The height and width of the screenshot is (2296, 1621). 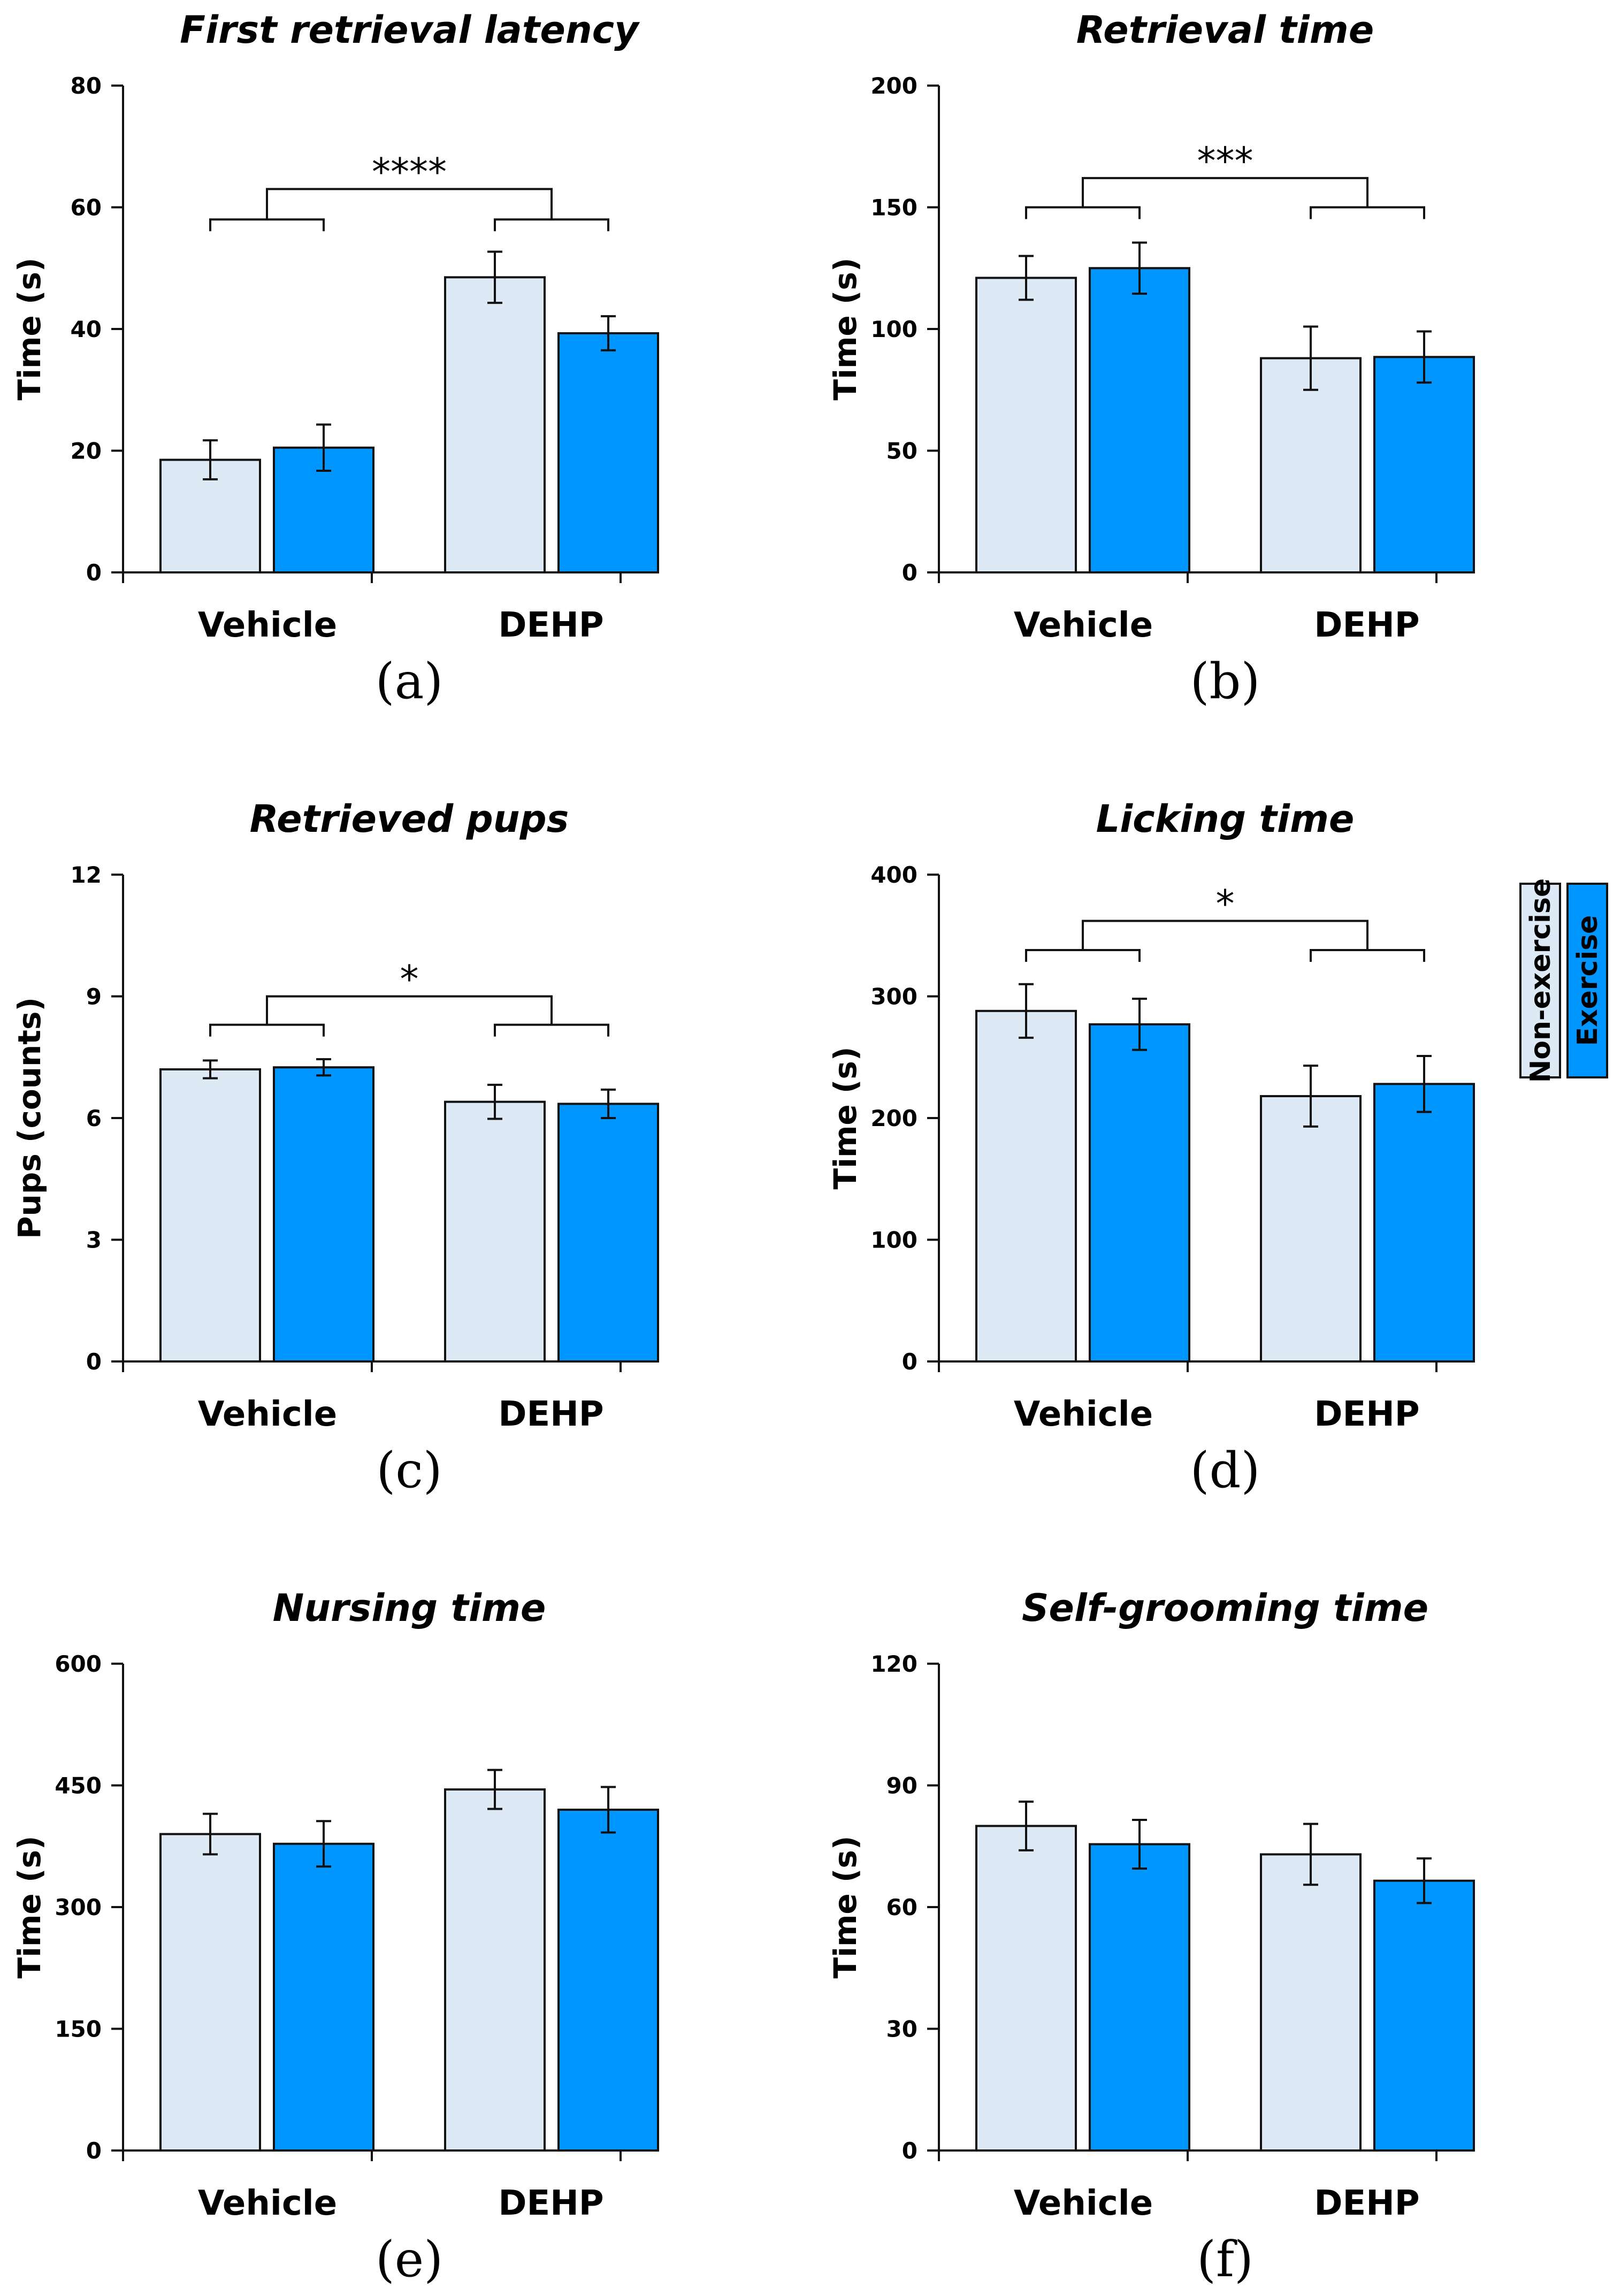 I want to click on y-tick-label: 20, so click(x=86, y=451).